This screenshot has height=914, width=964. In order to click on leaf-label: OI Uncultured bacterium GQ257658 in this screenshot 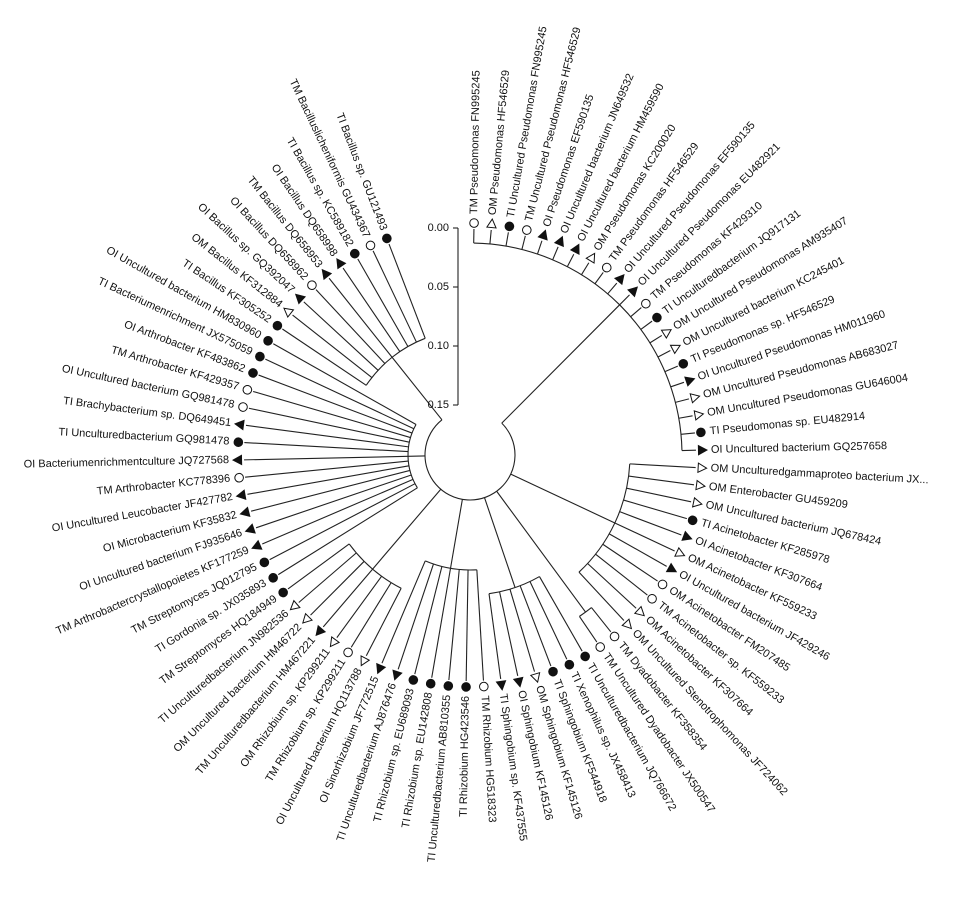, I will do `click(799, 448)`.